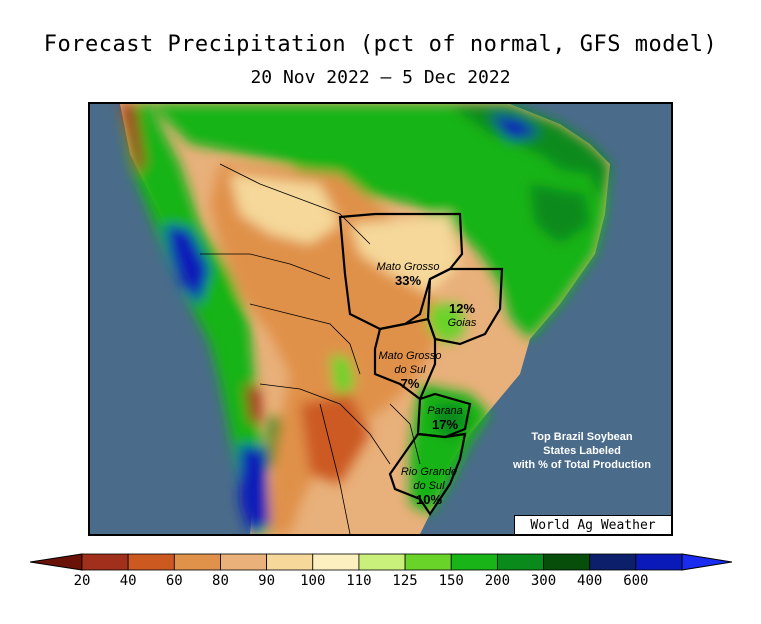  I want to click on state-pct: 10%, so click(429, 499).